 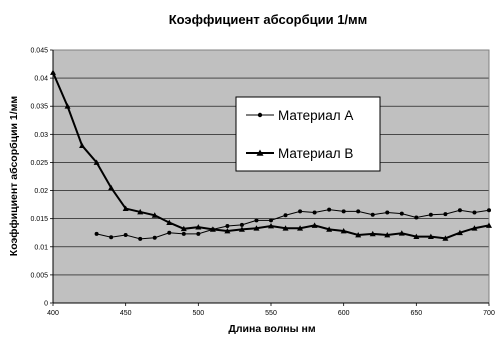 What do you see at coordinates (39, 163) in the screenshot?
I see `y-tick-label: 0.025` at bounding box center [39, 163].